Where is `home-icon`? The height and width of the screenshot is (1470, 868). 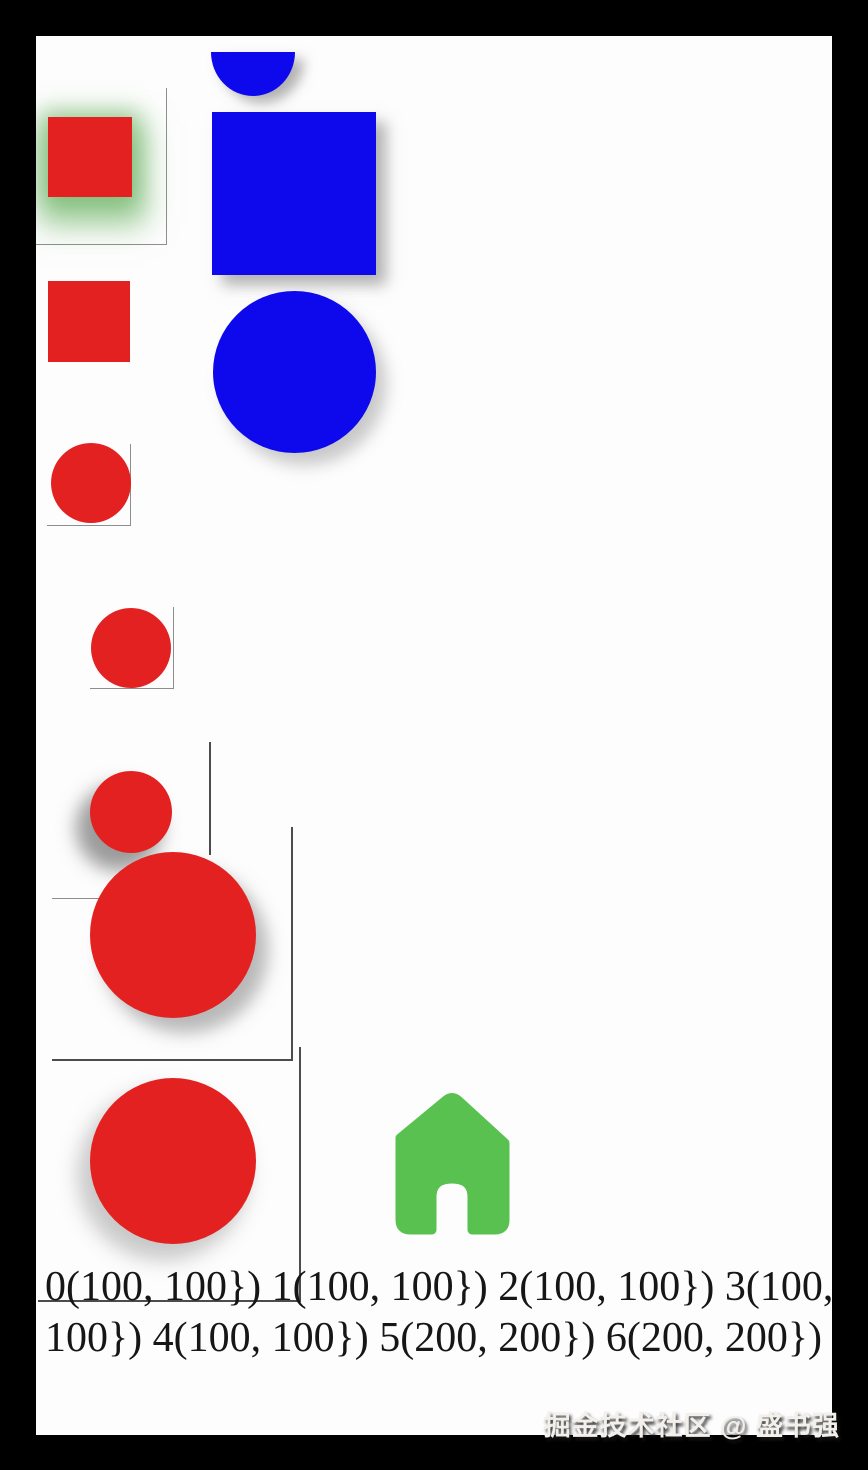
home-icon is located at coordinates (452, 1164).